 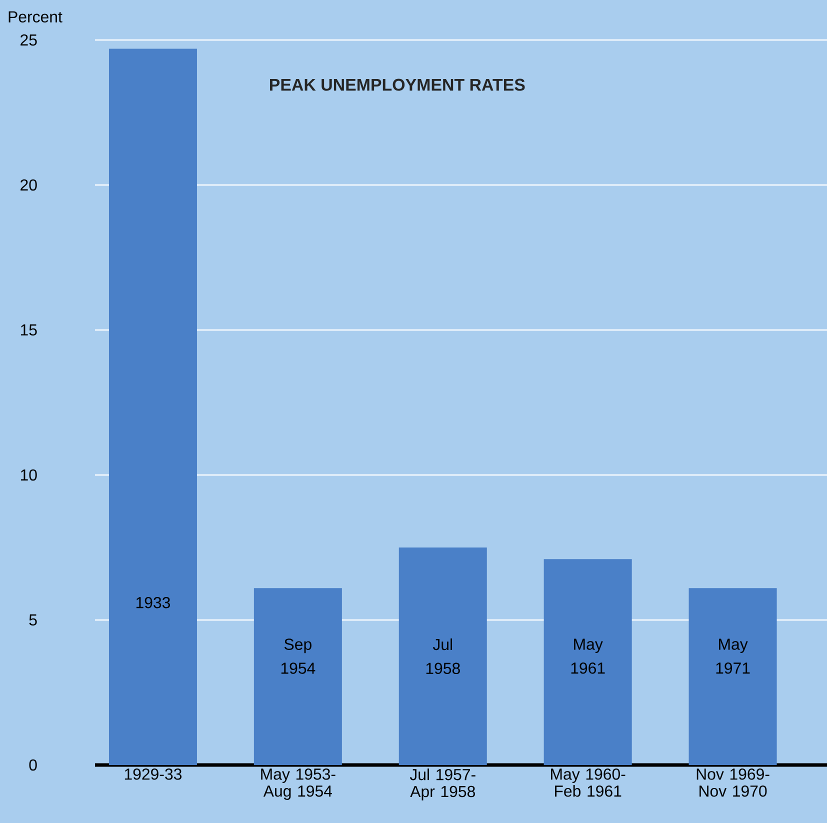 I want to click on y-tick-label: 10, so click(x=28, y=475).